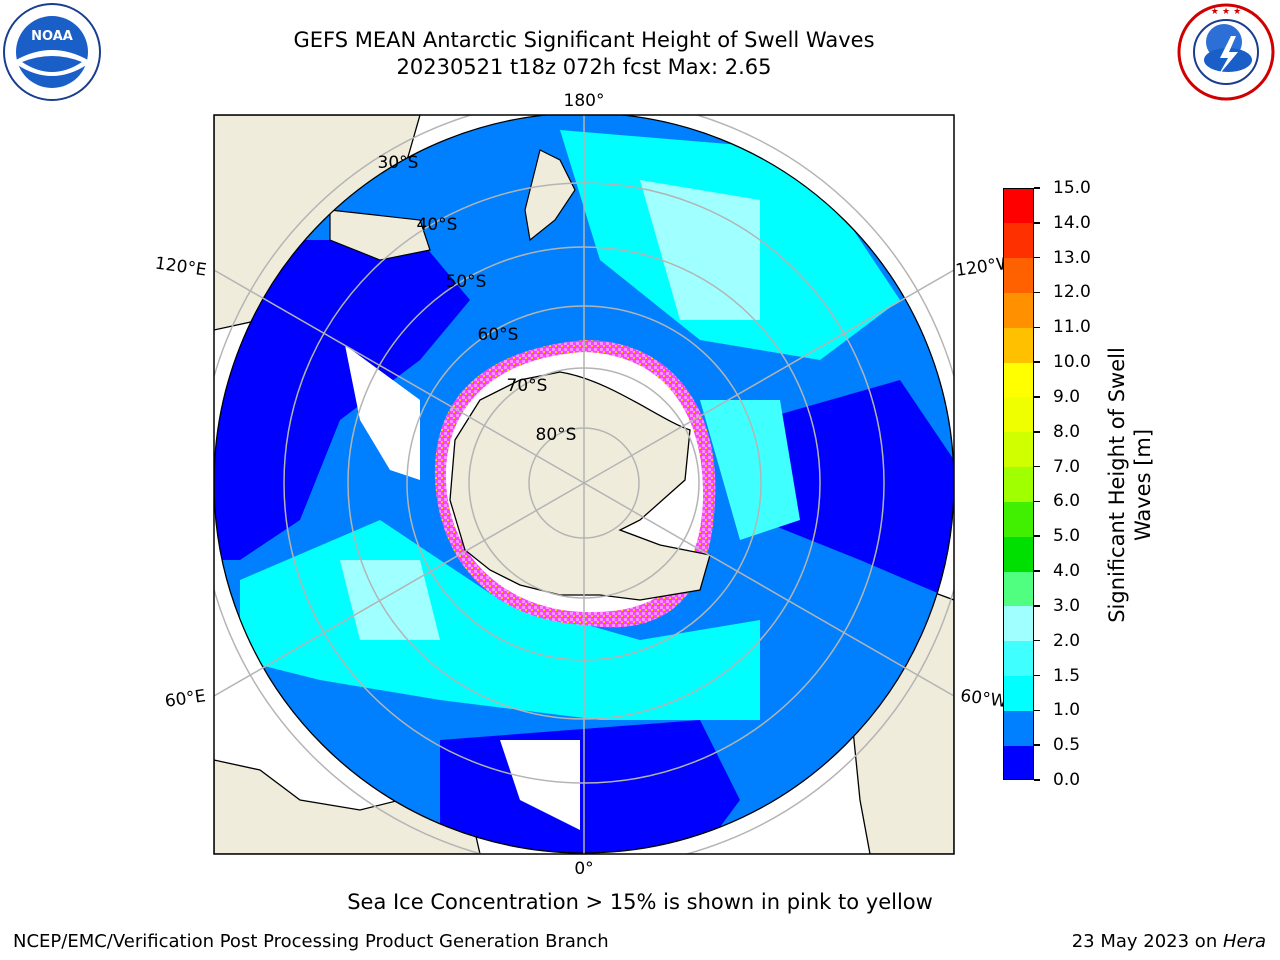  Describe the element at coordinates (1072, 257) in the screenshot. I see `colorbar-tick-label: 13.0` at that location.